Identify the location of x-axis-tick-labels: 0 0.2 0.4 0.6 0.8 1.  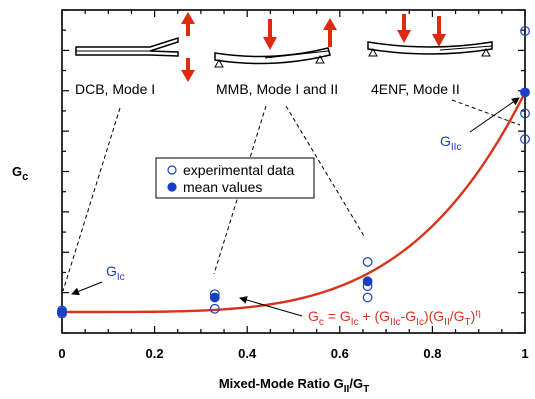
(293, 353).